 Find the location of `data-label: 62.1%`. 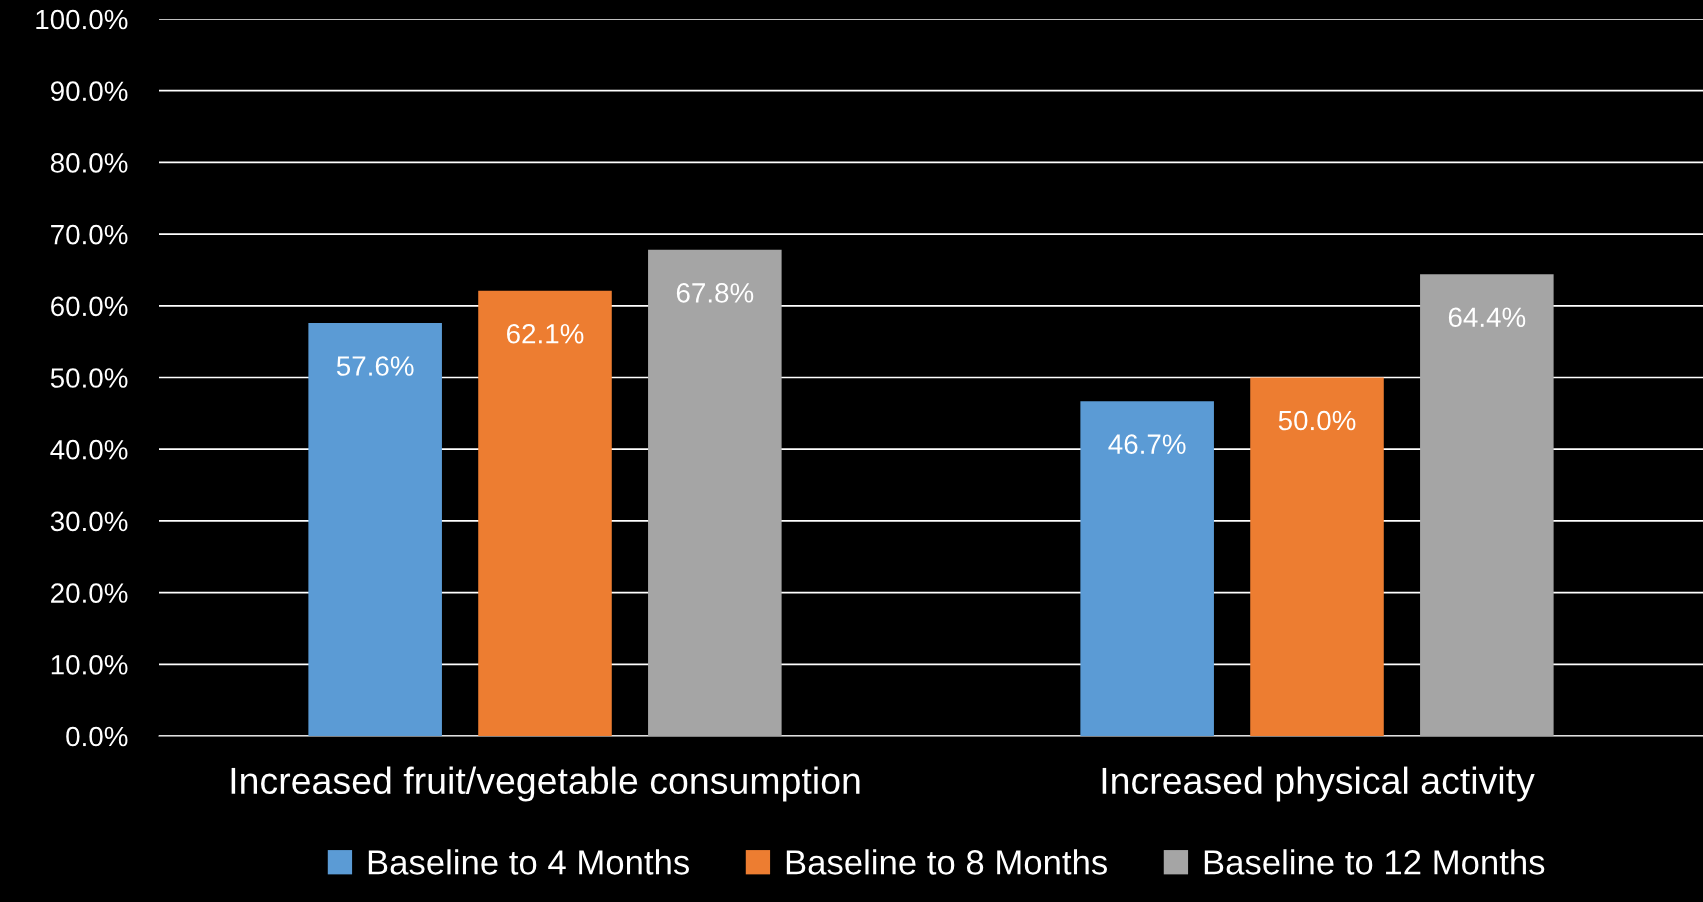

data-label: 62.1% is located at coordinates (545, 333).